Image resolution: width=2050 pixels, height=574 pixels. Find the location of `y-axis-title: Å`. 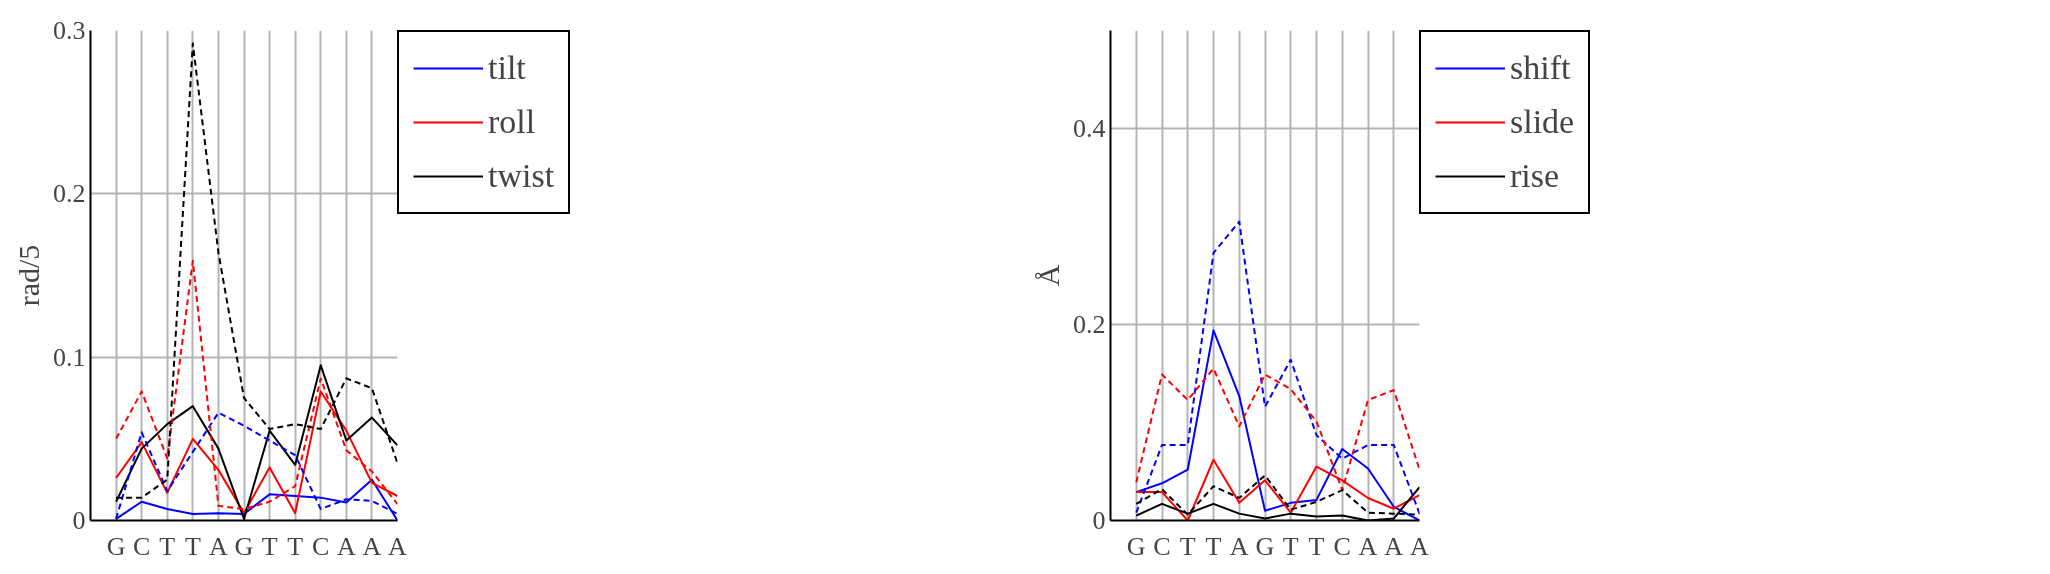

y-axis-title: Å is located at coordinates (1048, 275).